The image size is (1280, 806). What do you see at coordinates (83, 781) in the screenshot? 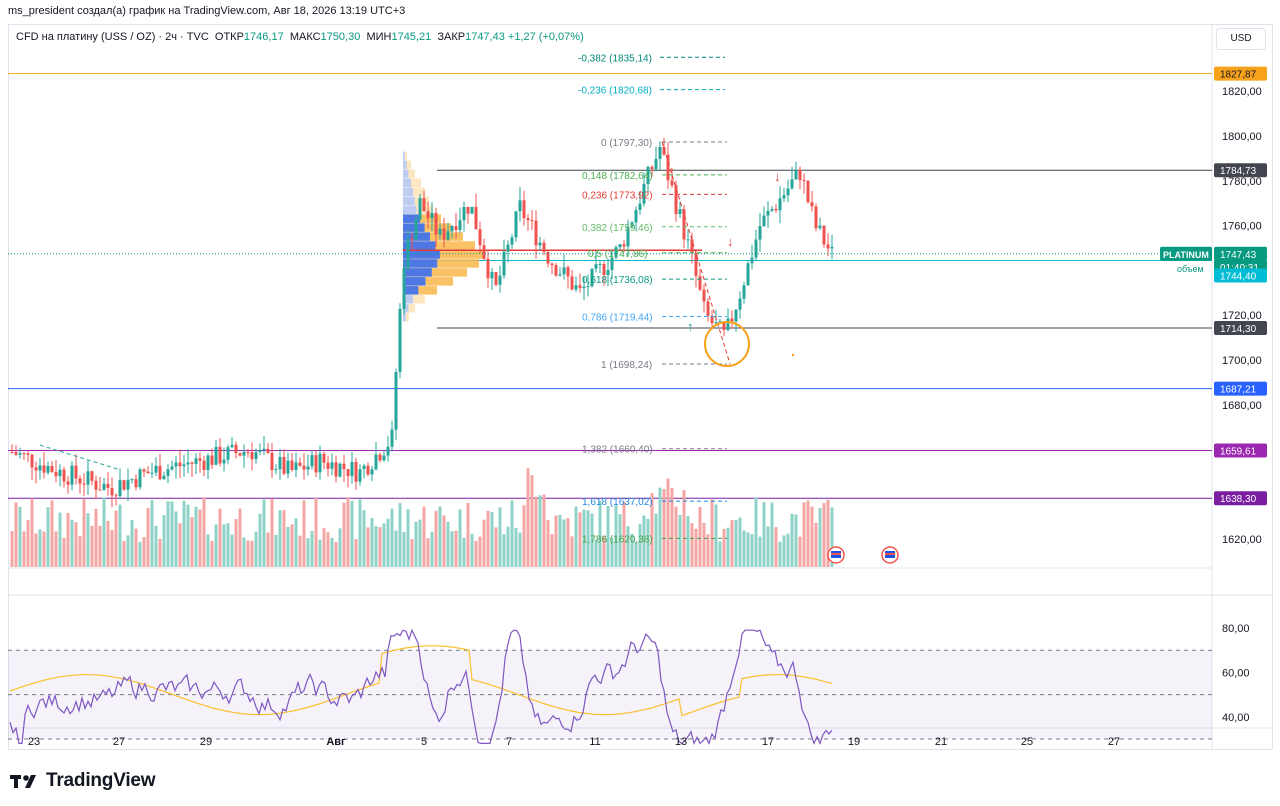
I see `tradingview-logo: TradingView` at bounding box center [83, 781].